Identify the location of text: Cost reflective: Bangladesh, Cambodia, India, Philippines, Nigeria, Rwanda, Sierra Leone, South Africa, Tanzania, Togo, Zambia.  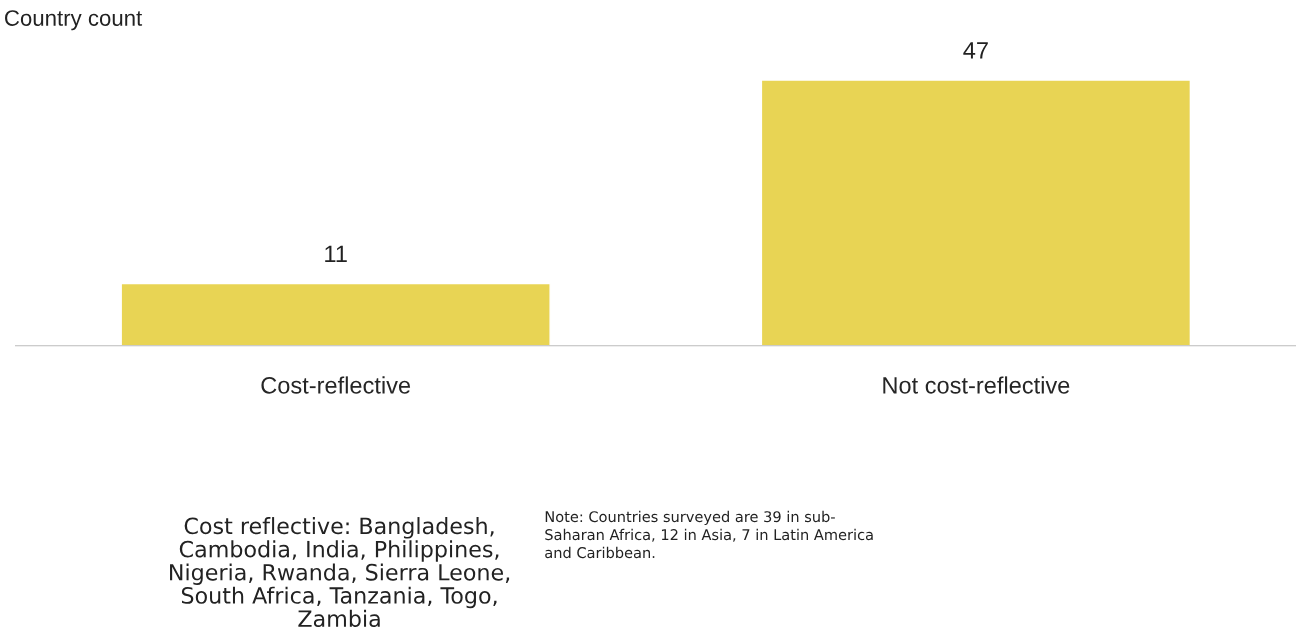
(340, 572).